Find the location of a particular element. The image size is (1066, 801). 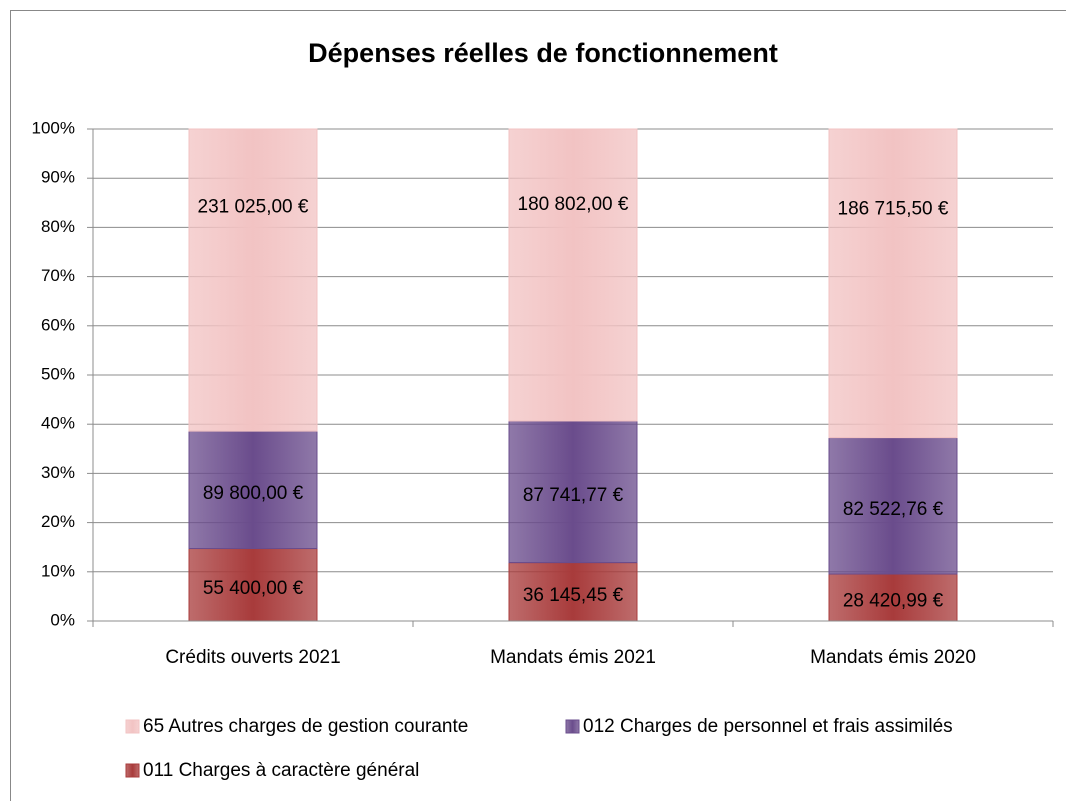

data-label: 28 420,99 € is located at coordinates (893, 601).